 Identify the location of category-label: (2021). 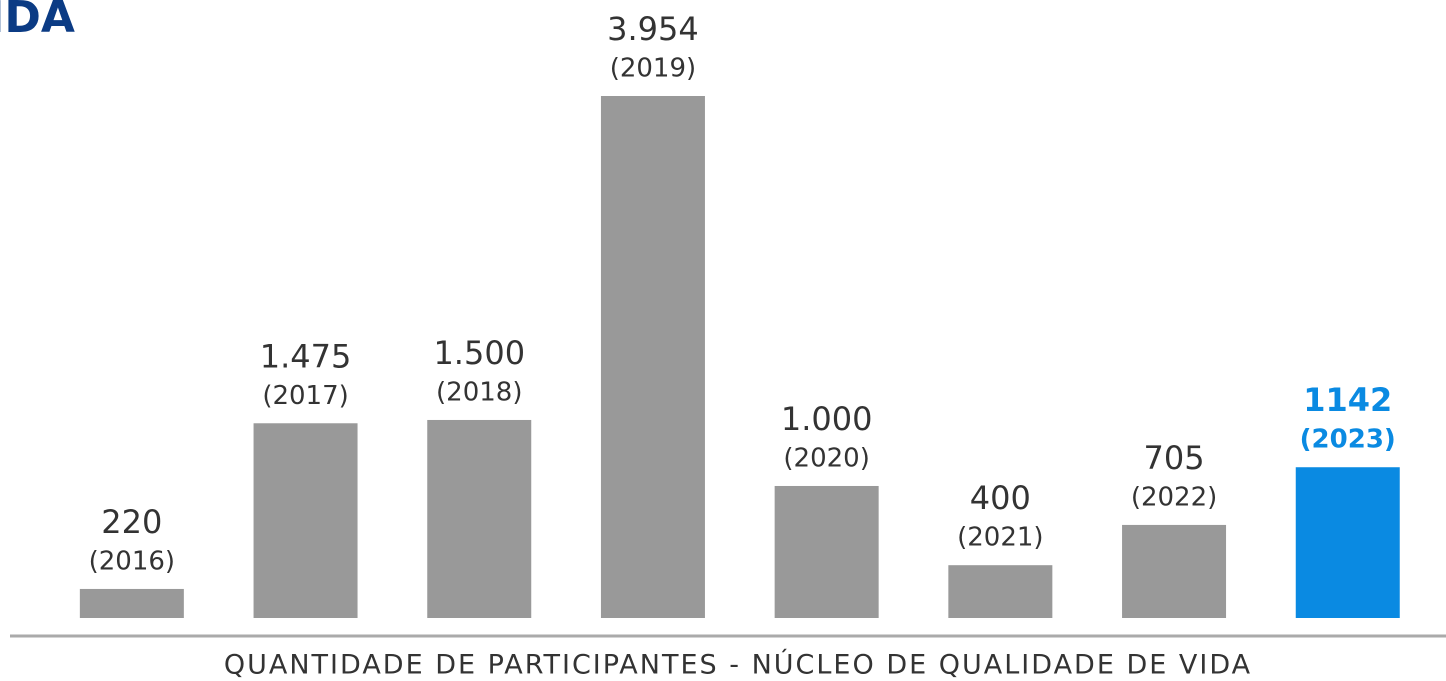
(1000, 538).